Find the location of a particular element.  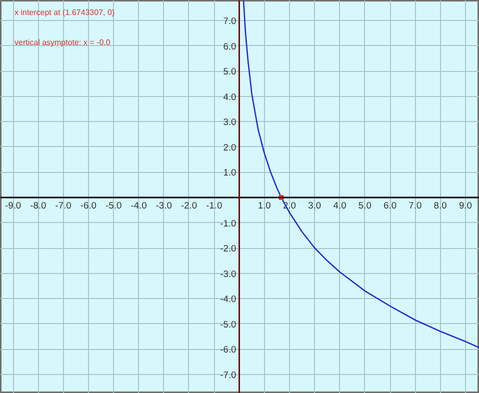

x-tick-label: 4.0 is located at coordinates (339, 205).